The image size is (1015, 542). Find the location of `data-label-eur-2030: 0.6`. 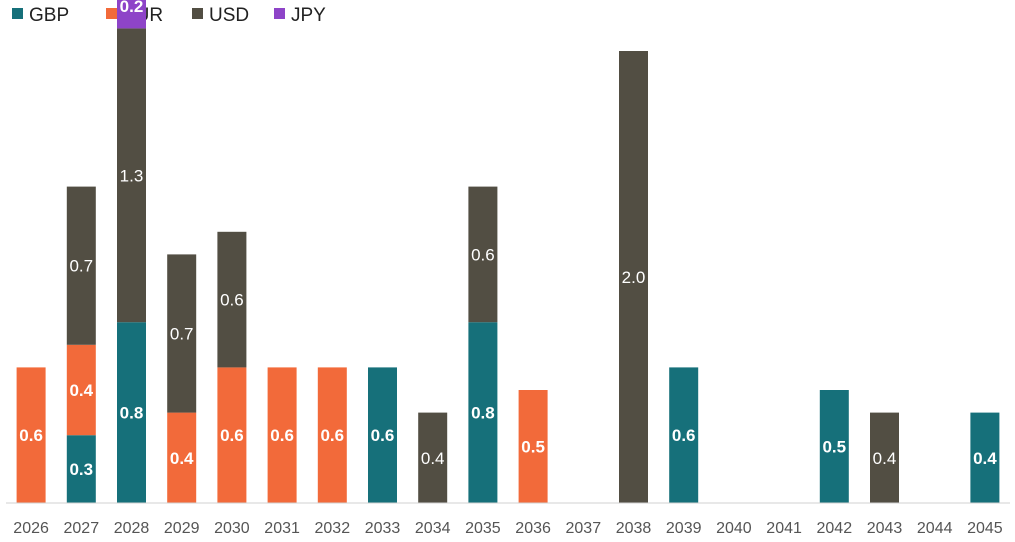

data-label-eur-2030: 0.6 is located at coordinates (232, 435).